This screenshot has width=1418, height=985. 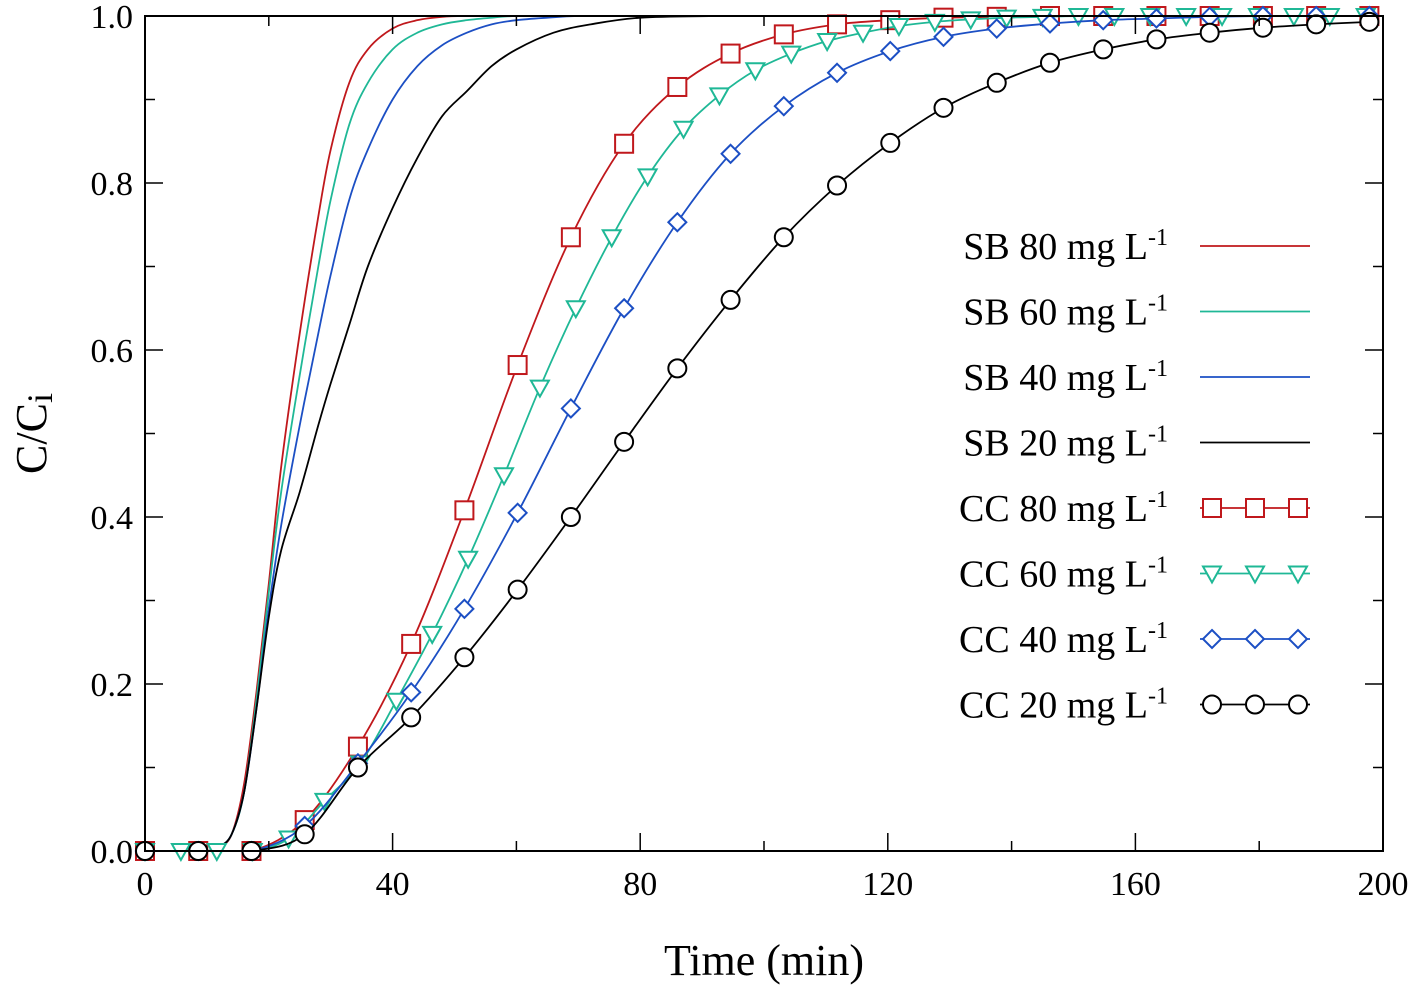 I want to click on legend-item-sb-60-mg-l: SB 60 mg L-1, so click(x=1136, y=312).